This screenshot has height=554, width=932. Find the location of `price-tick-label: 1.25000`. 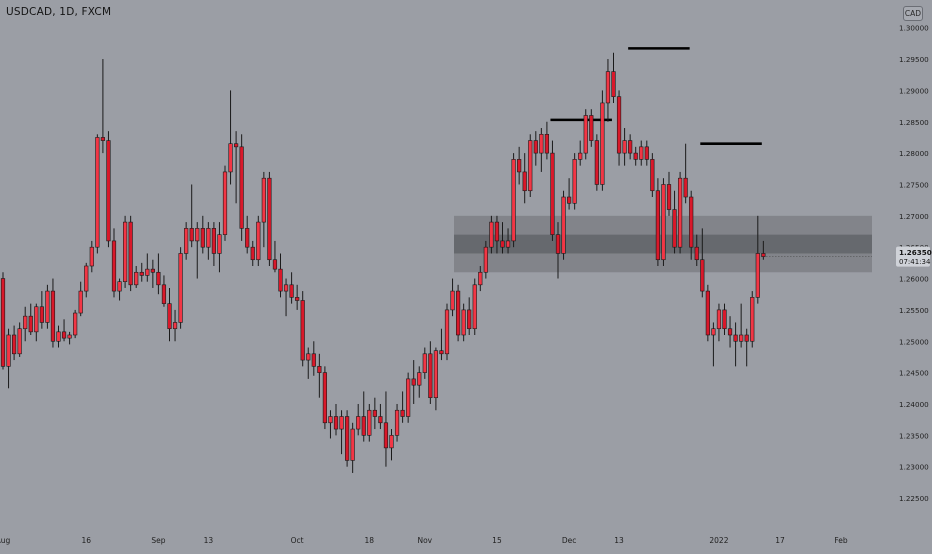

price-tick-label: 1.25000 is located at coordinates (914, 341).